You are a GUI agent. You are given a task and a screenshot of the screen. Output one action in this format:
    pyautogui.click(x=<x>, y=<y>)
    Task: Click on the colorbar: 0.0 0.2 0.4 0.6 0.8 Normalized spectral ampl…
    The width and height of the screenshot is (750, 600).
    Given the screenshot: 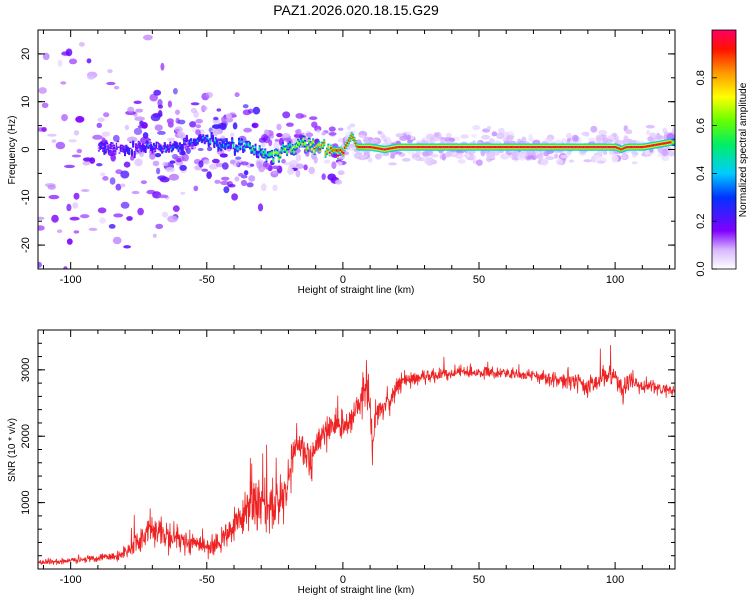 What is the action you would take?
    pyautogui.click(x=722, y=153)
    